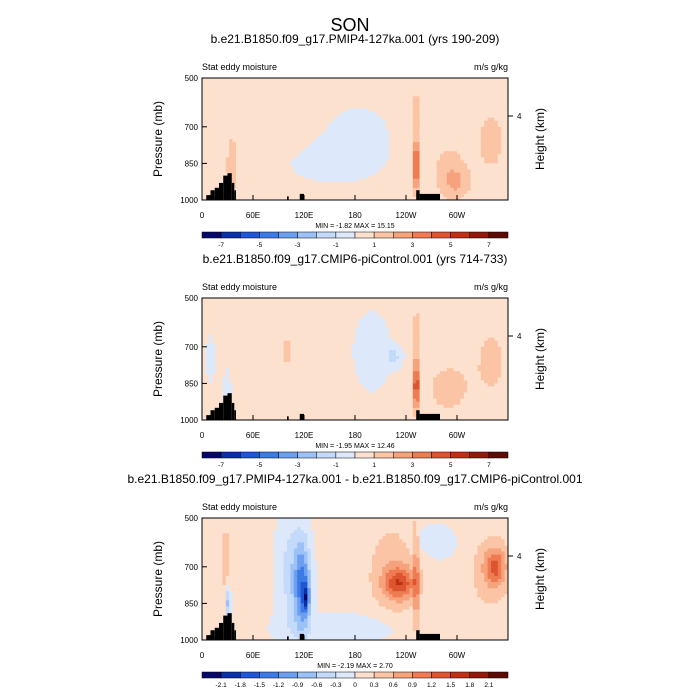 The height and width of the screenshot is (700, 700). Describe the element at coordinates (460, 235) in the screenshot. I see `colorbar-swatch` at that location.